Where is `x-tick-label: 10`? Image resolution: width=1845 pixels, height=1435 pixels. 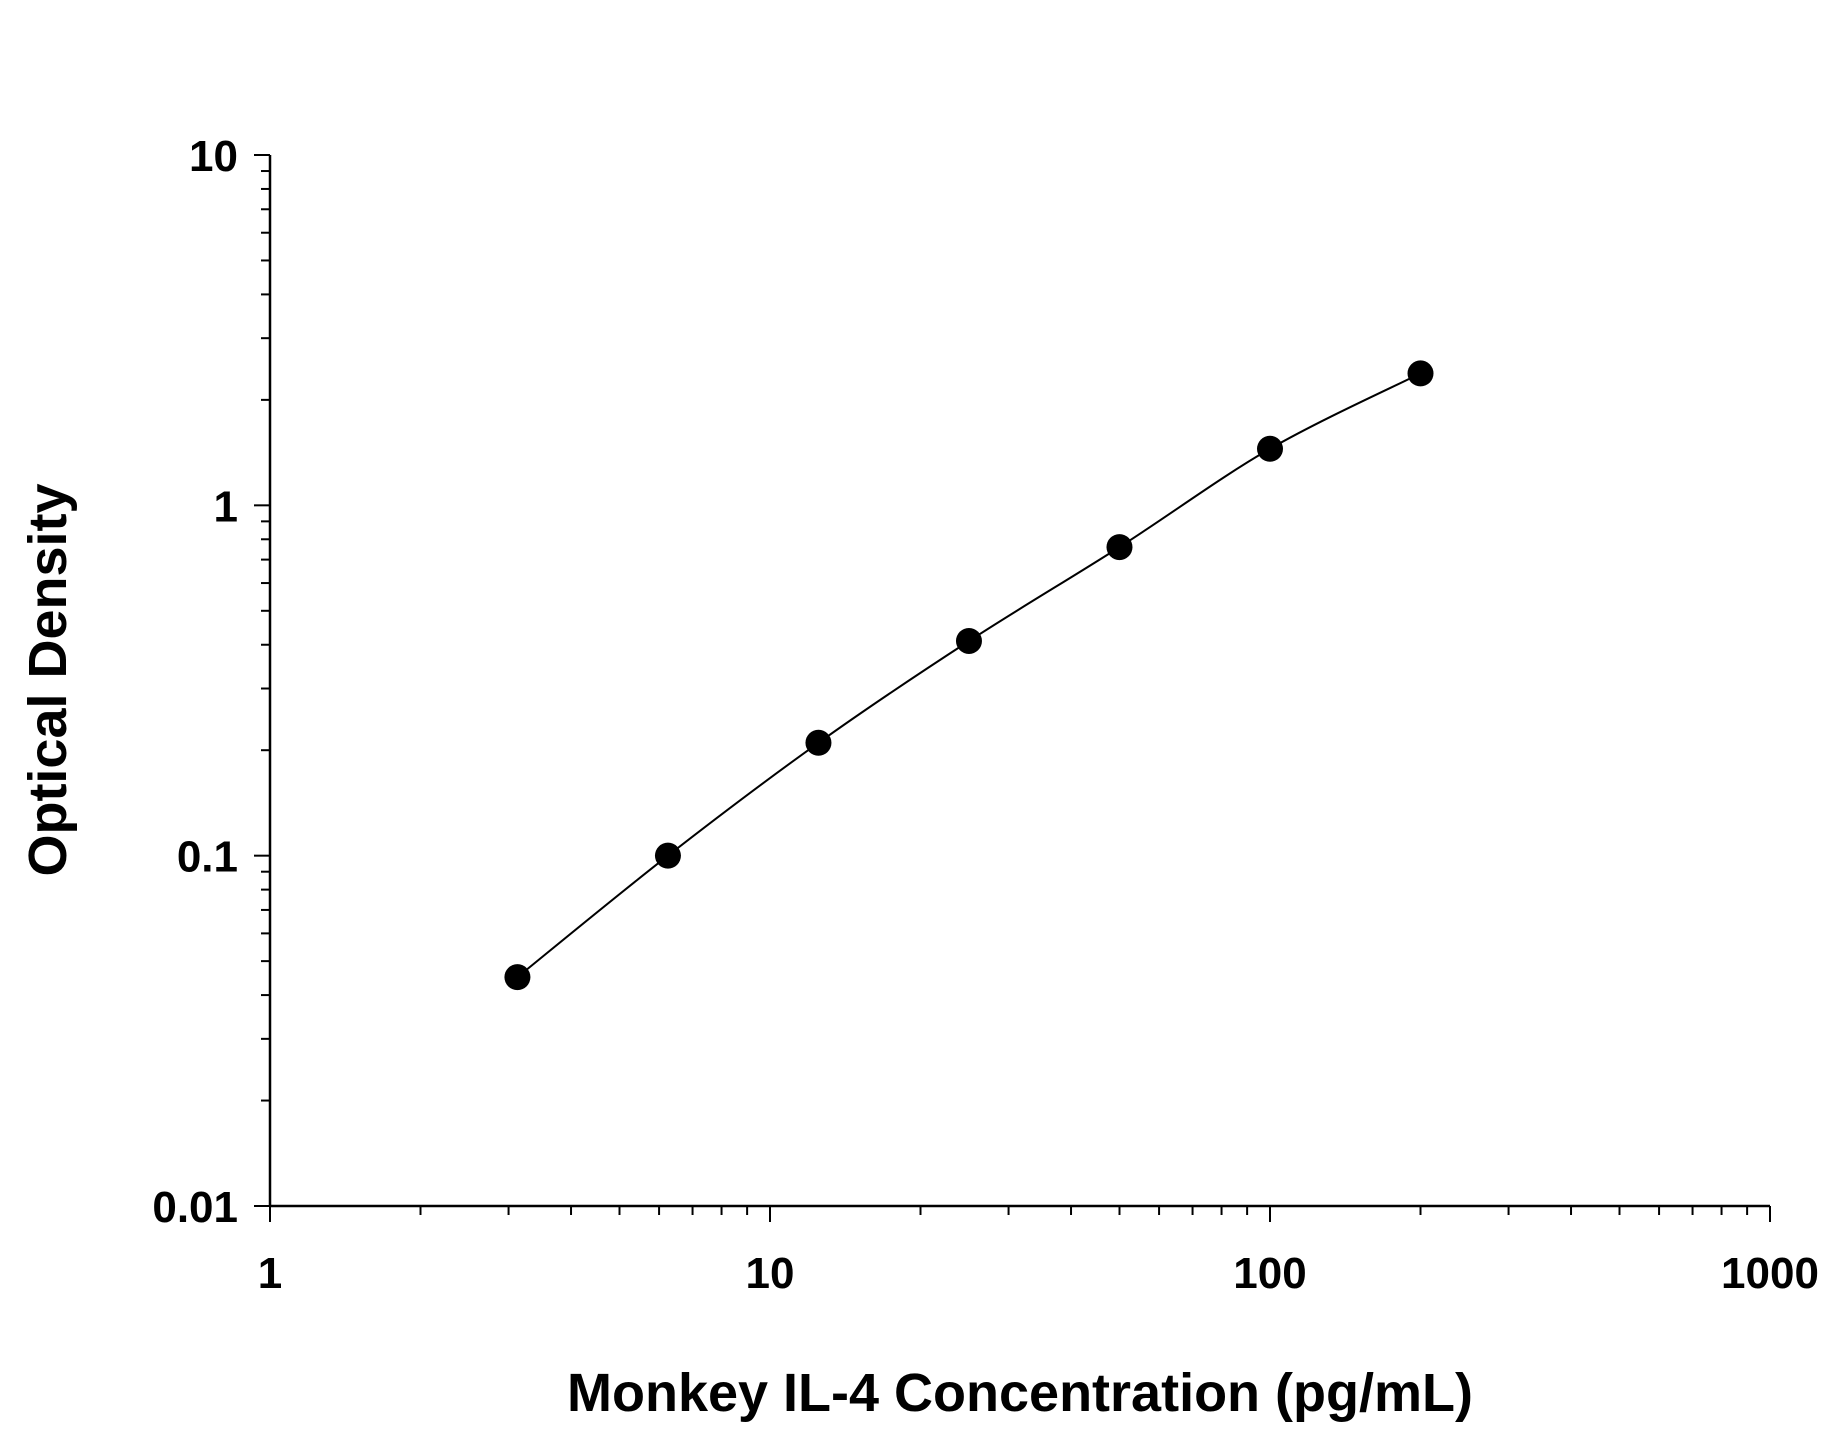 x-tick-label: 10 is located at coordinates (770, 1273).